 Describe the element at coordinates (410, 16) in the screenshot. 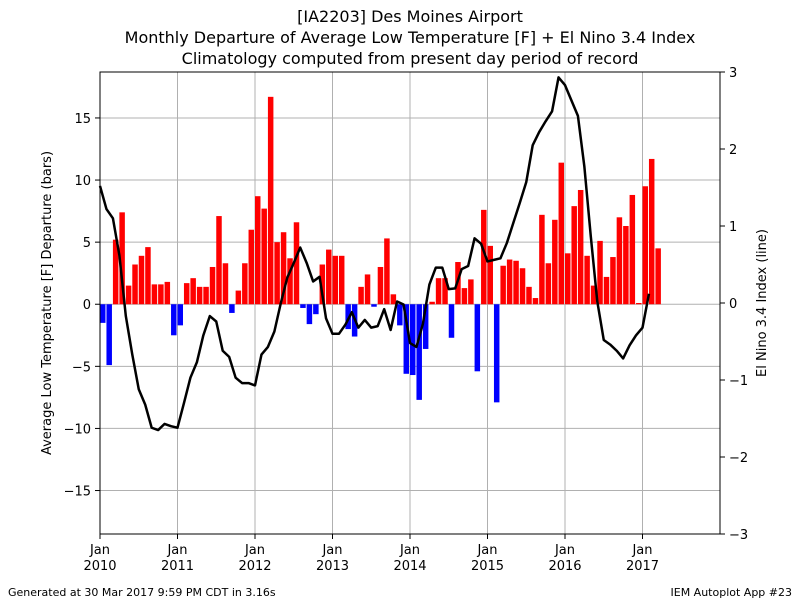

I see `chart-title: [IA2203] Des Moines Airport` at that location.